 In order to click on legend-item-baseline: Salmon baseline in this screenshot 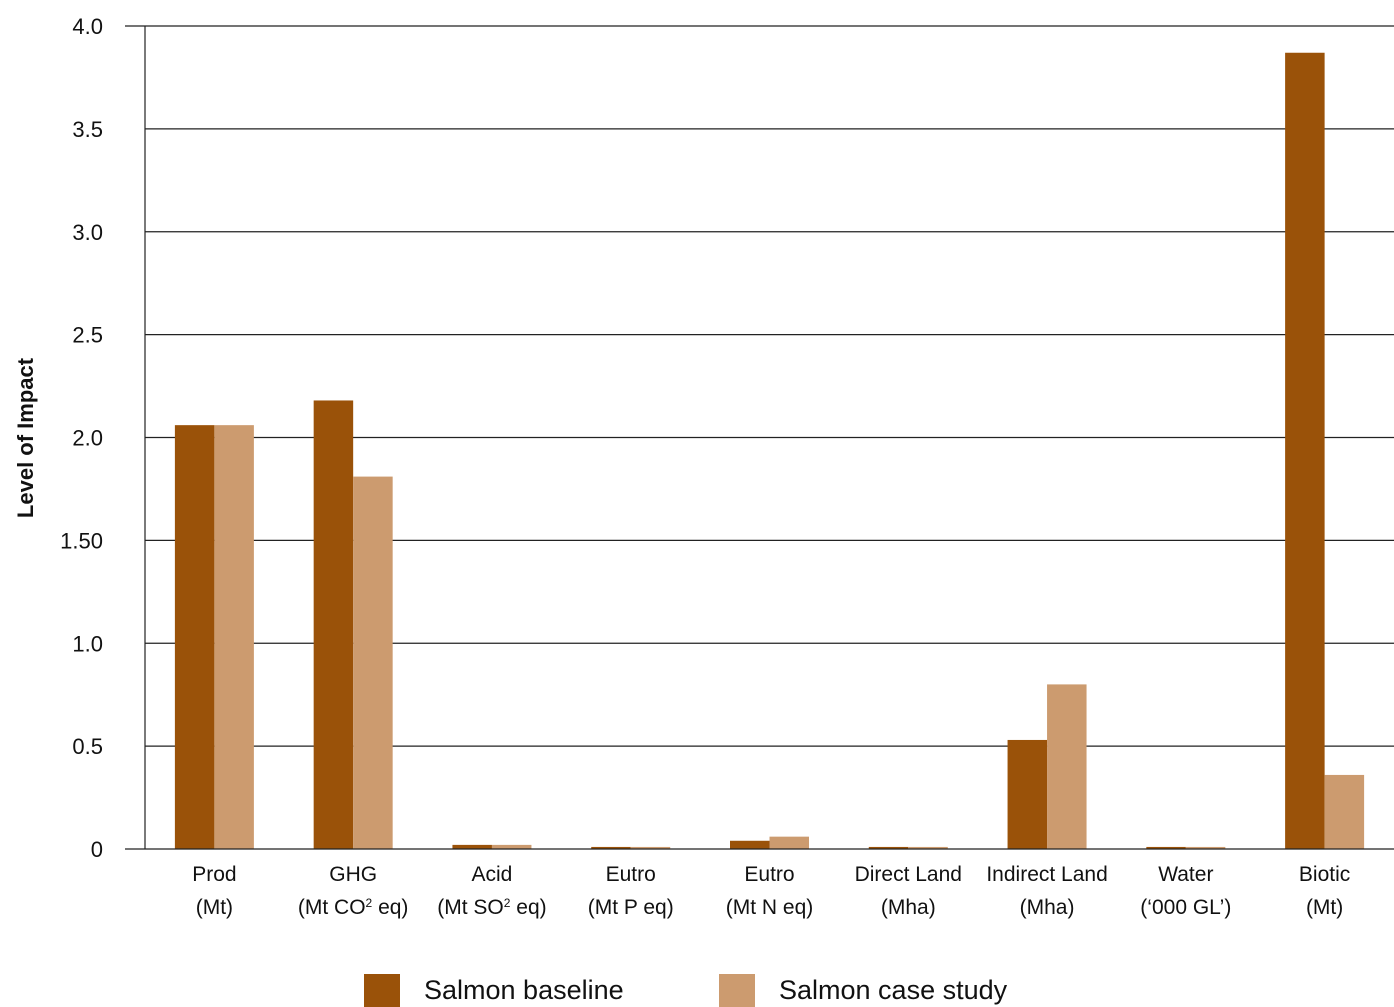, I will do `click(494, 990)`.